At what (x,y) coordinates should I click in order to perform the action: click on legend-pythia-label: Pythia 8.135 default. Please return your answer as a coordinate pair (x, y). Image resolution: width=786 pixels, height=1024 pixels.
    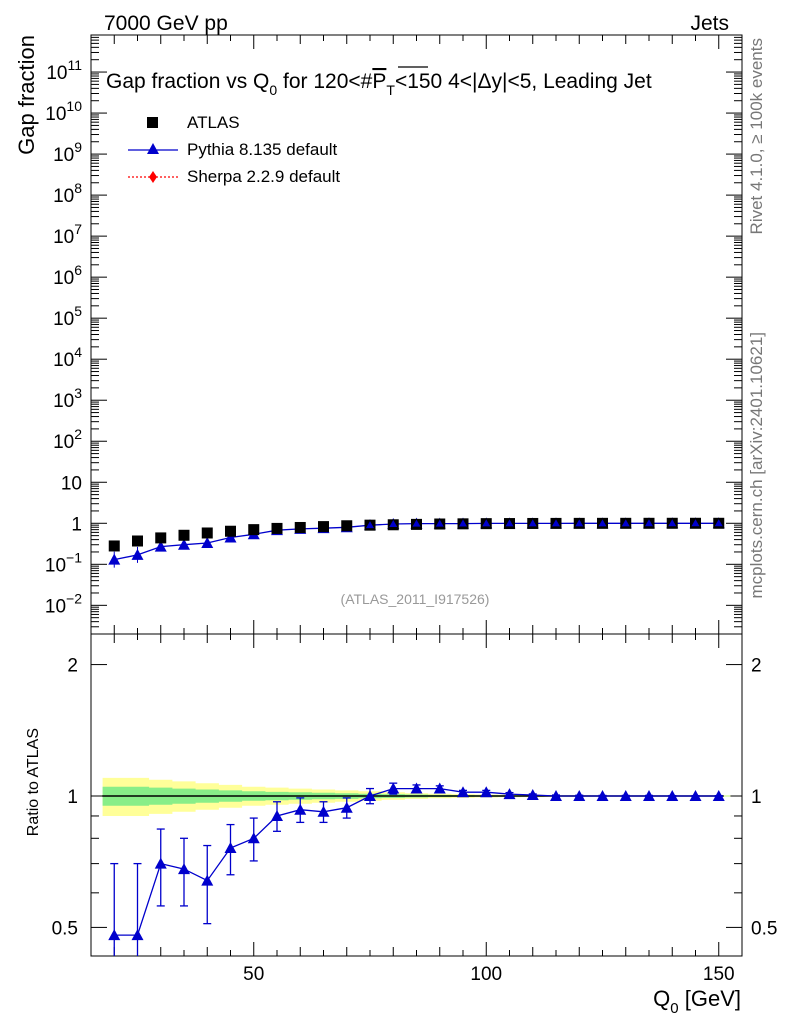
    Looking at the image, I should click on (262, 149).